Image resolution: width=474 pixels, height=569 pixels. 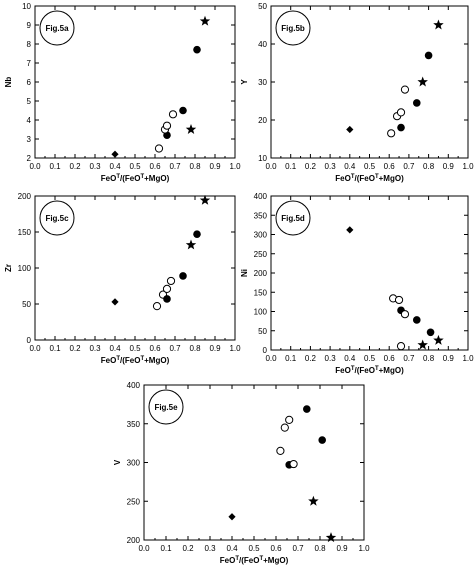 I want to click on y-tick-label: 200, so click(x=134, y=540).